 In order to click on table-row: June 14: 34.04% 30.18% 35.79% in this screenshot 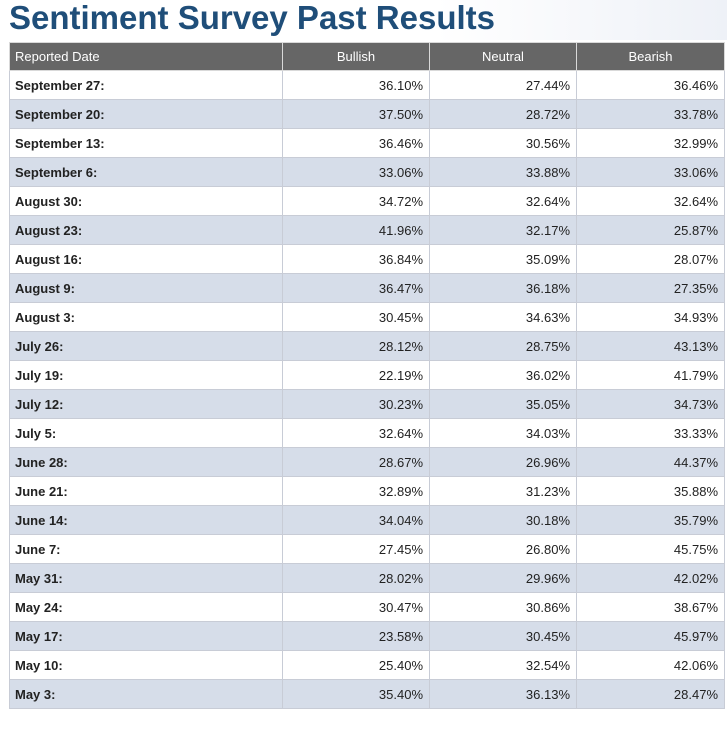, I will do `click(367, 520)`.